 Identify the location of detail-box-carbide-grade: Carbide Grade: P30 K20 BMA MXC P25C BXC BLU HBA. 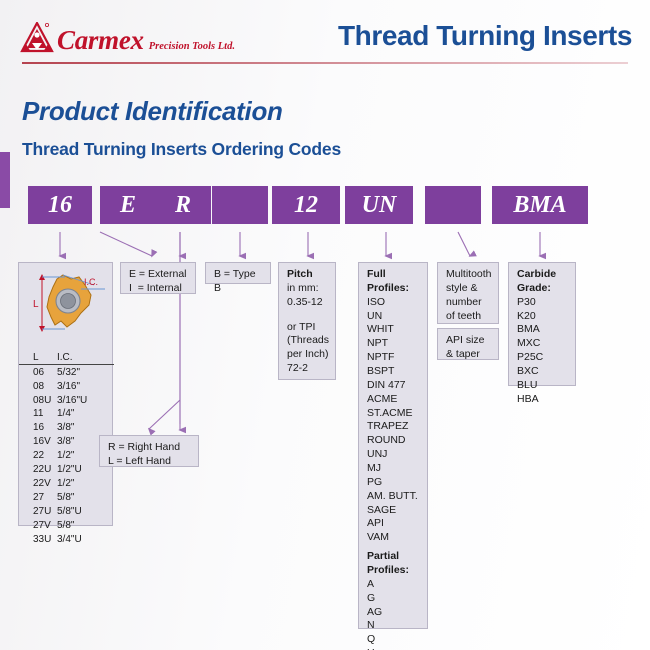
(542, 333).